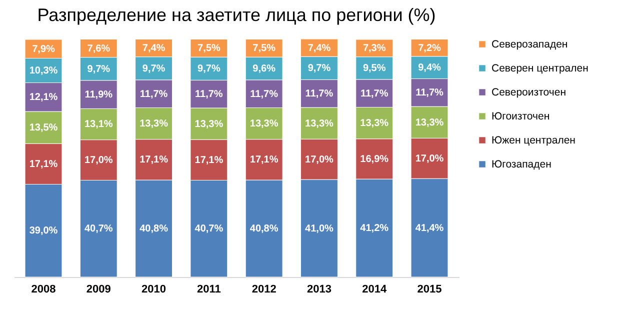  What do you see at coordinates (319, 228) in the screenshot?
I see `data-label: 41,0%` at bounding box center [319, 228].